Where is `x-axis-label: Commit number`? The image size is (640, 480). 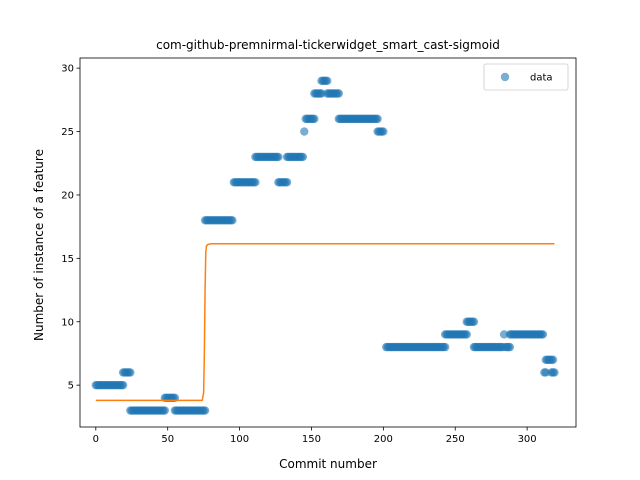 x-axis-label: Commit number is located at coordinates (328, 464).